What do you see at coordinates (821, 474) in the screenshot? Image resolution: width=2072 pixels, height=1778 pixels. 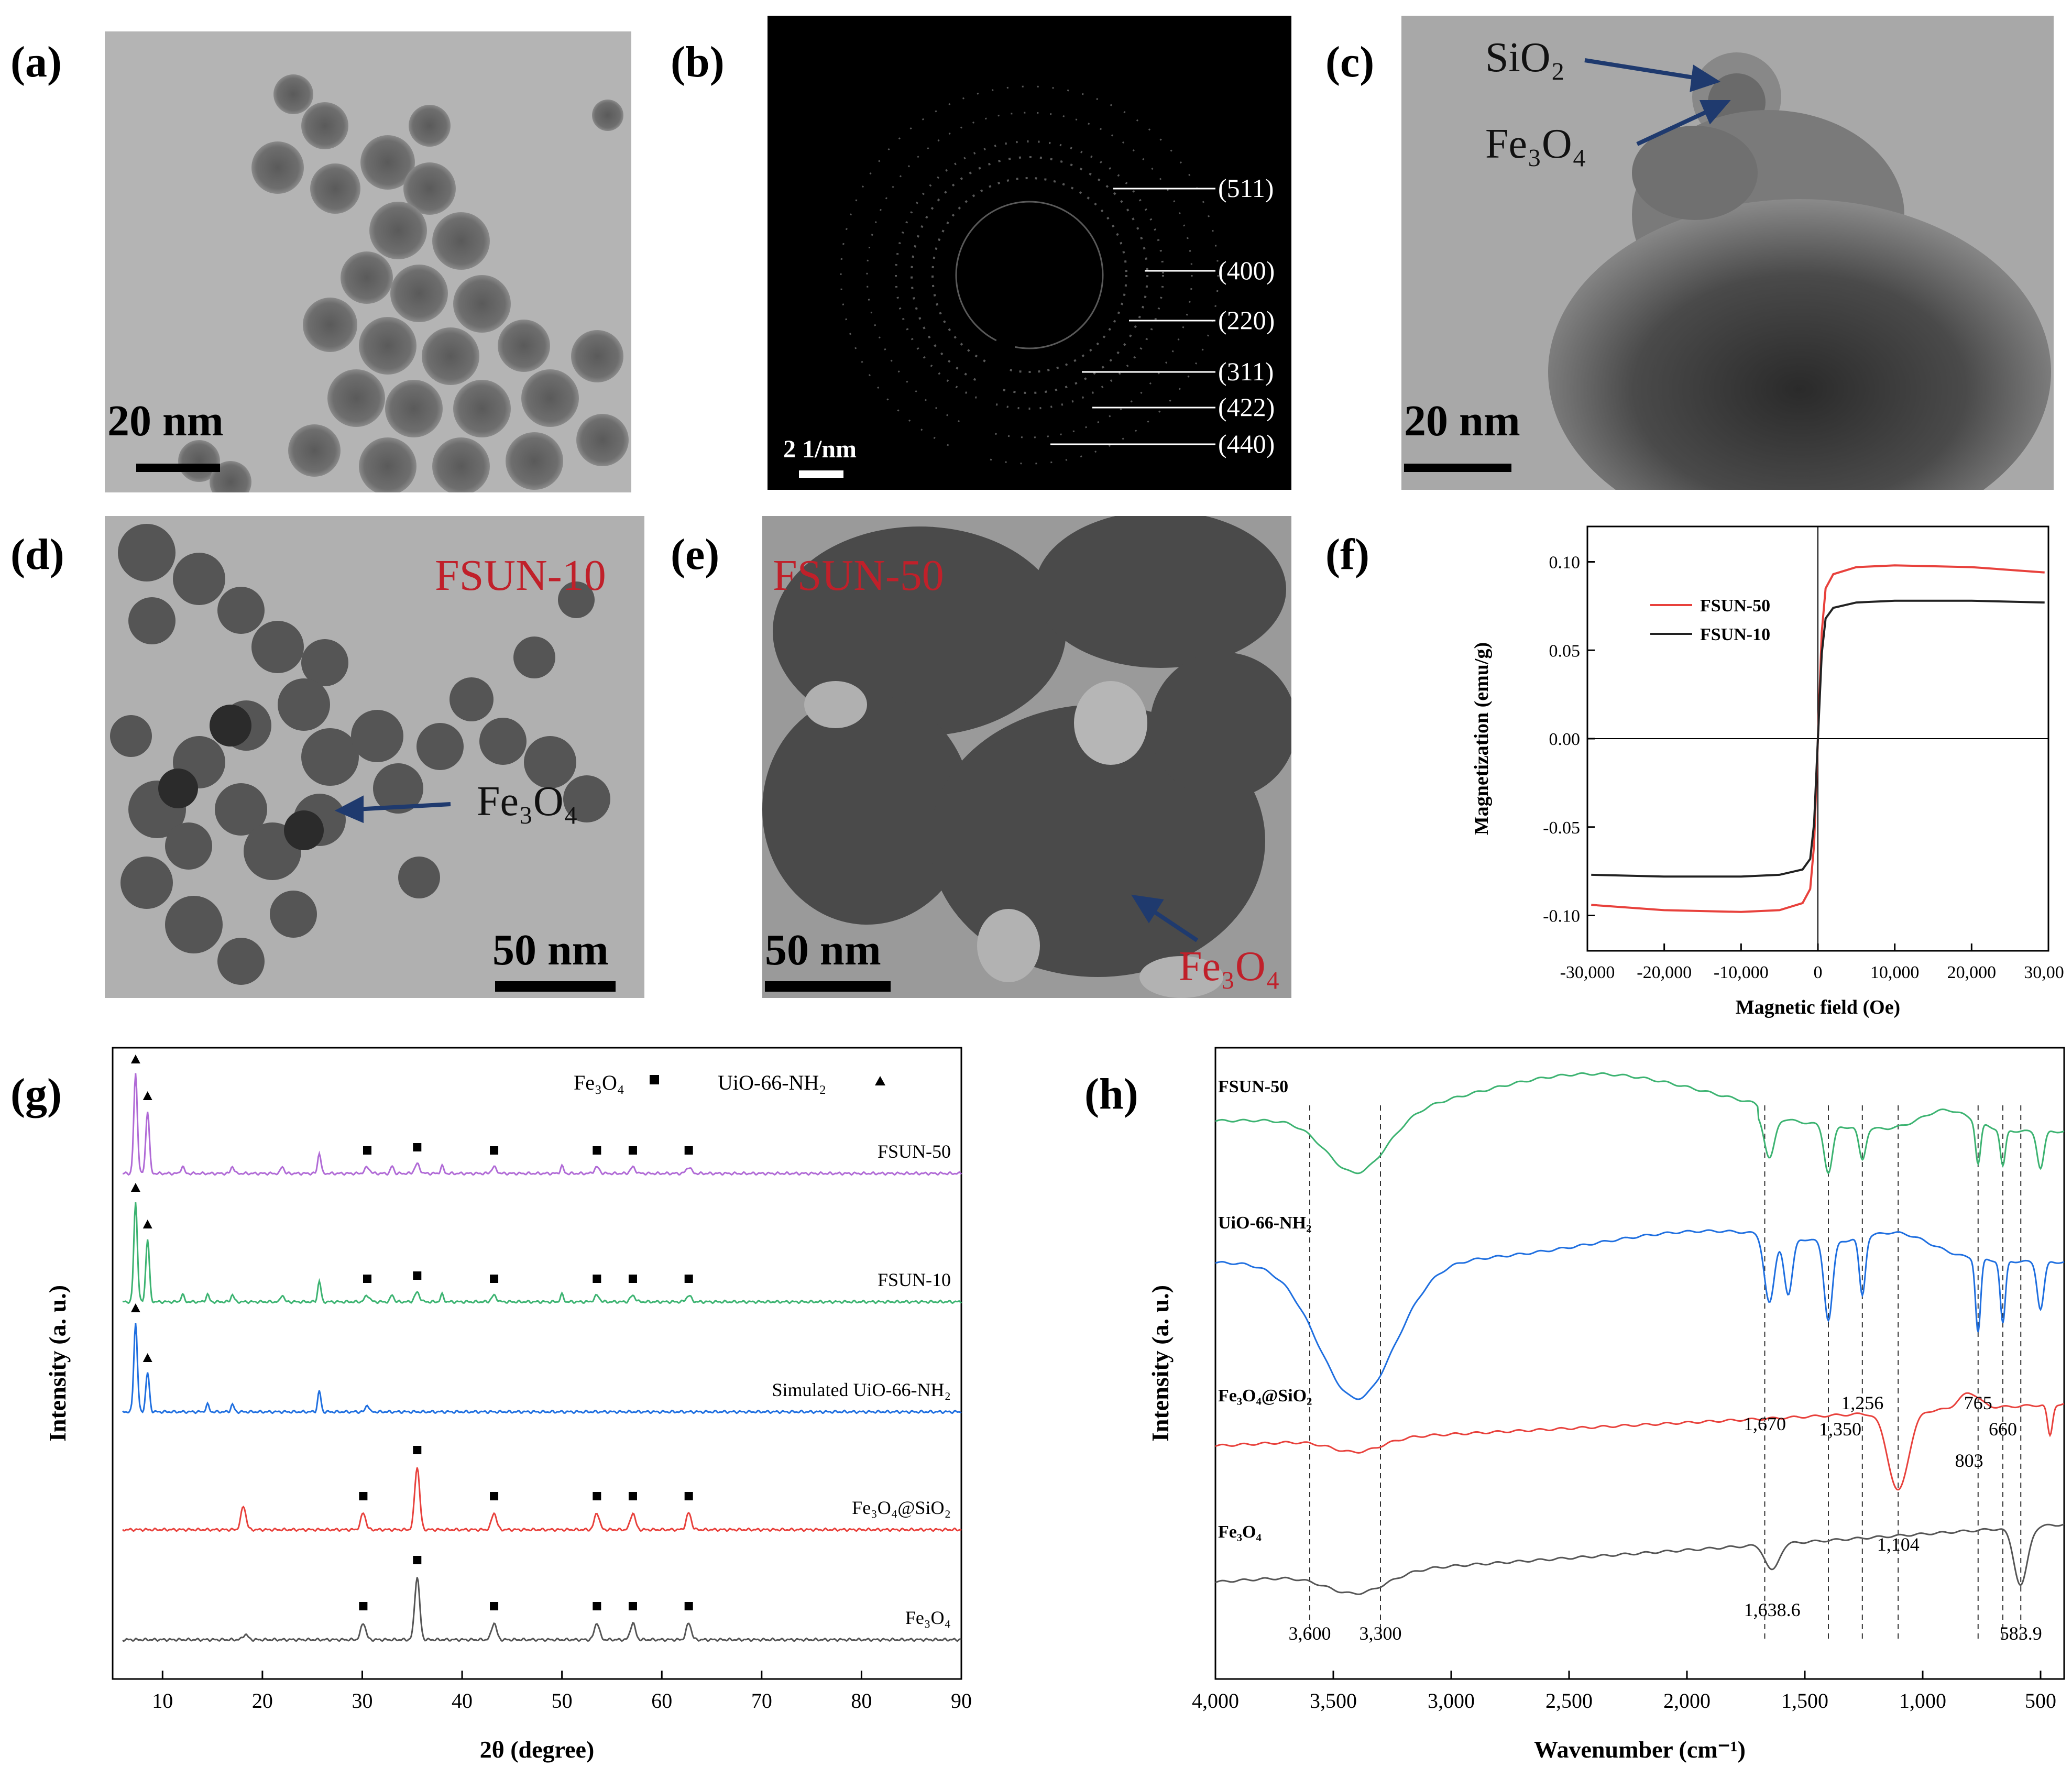 I see `scalebar-b` at bounding box center [821, 474].